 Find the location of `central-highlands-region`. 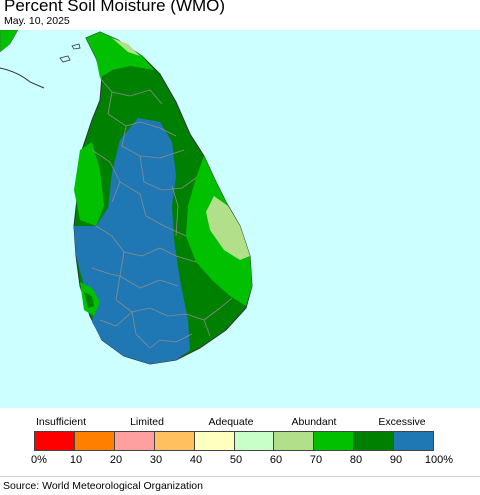

central-highlands-region is located at coordinates (132, 241).